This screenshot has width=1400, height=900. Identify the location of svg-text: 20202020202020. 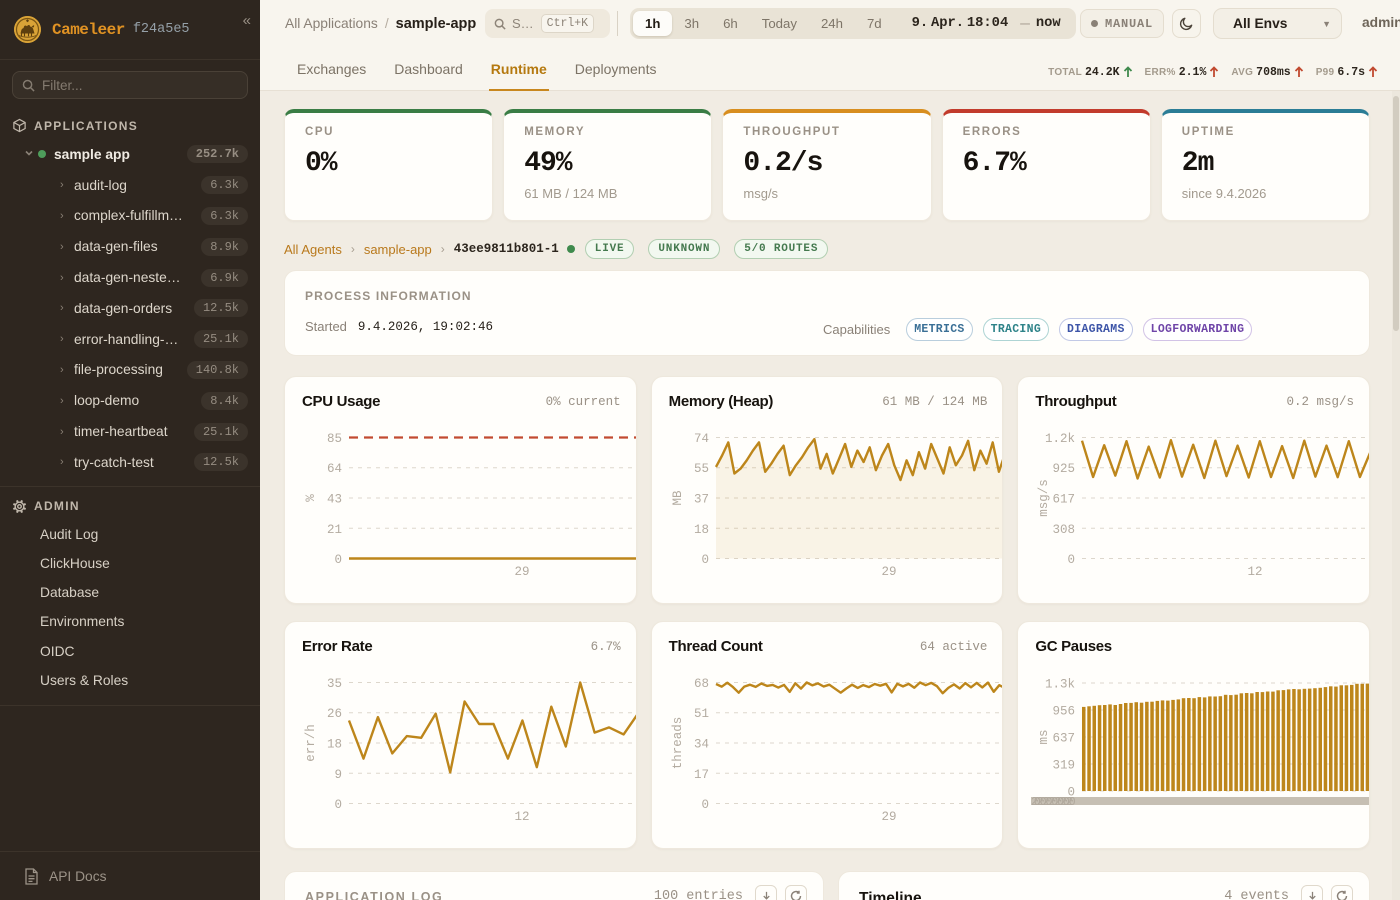
(1053, 802).